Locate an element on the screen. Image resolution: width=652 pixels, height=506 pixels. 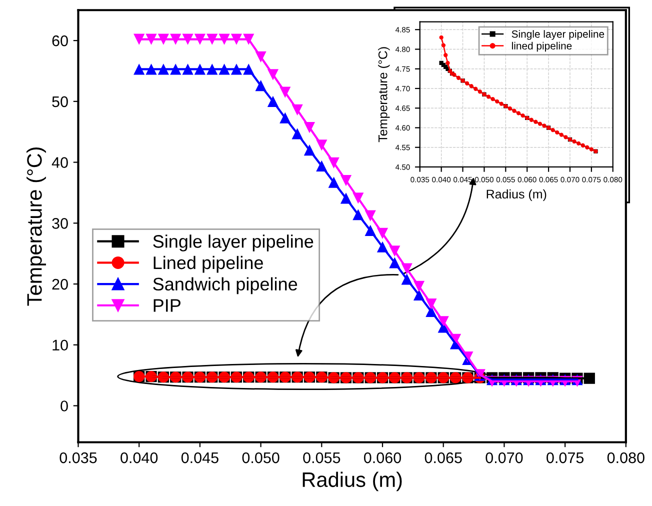
legend-label: PIP is located at coordinates (167, 305).